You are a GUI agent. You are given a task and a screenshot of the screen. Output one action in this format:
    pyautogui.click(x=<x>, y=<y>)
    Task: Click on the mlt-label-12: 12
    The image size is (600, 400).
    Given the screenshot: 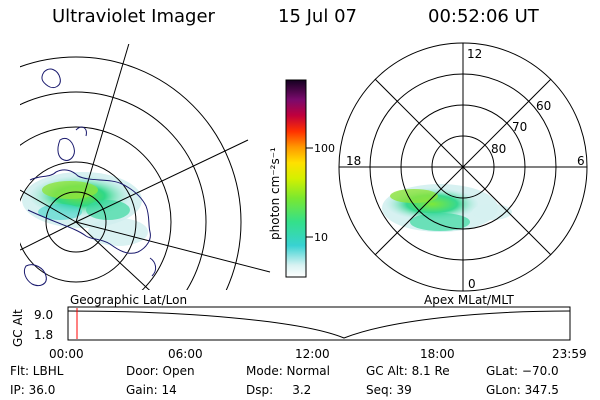 What is the action you would take?
    pyautogui.click(x=474, y=54)
    